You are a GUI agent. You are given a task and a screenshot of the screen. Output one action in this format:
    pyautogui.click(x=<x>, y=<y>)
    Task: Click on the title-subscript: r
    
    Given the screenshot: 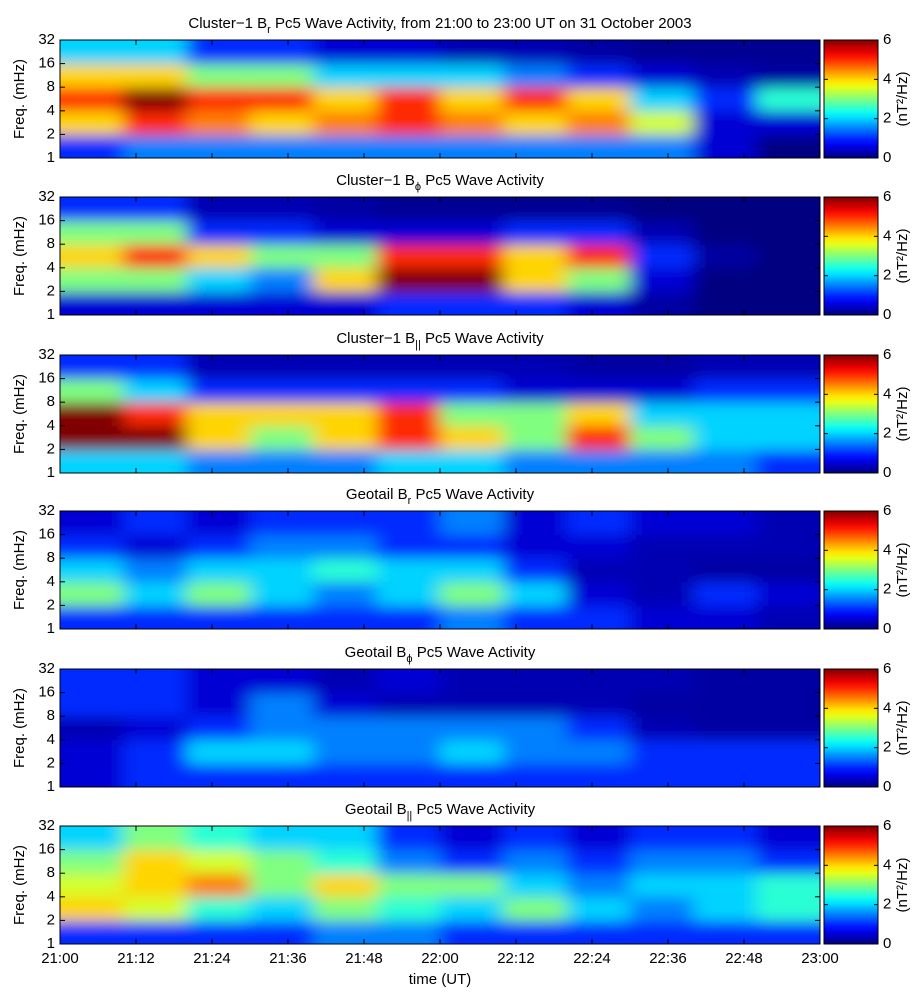 What is the action you would take?
    pyautogui.click(x=410, y=501)
    